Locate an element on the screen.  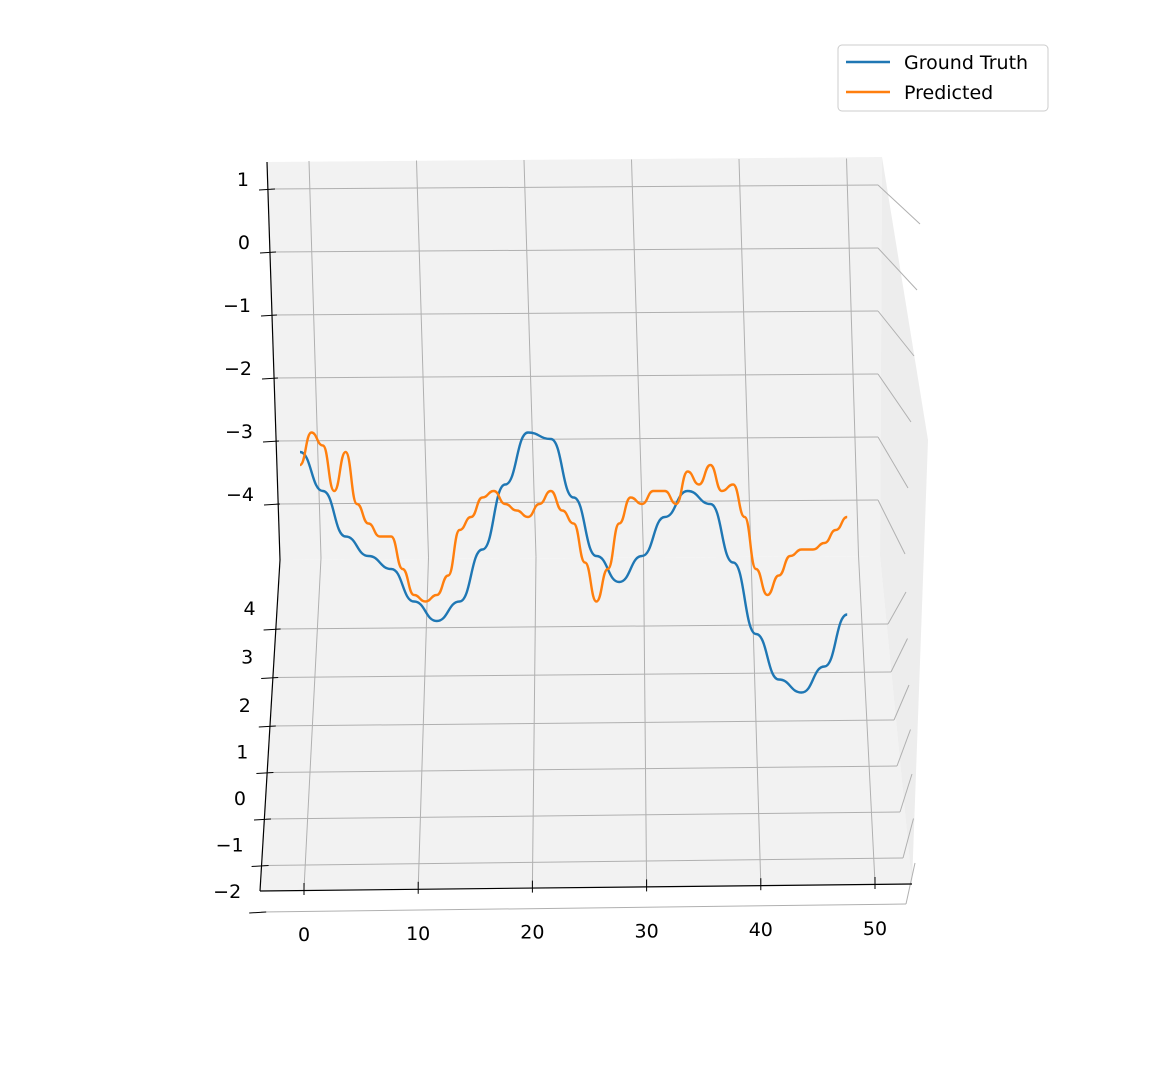
z-tick-label-4: 0 is located at coordinates (244, 243).